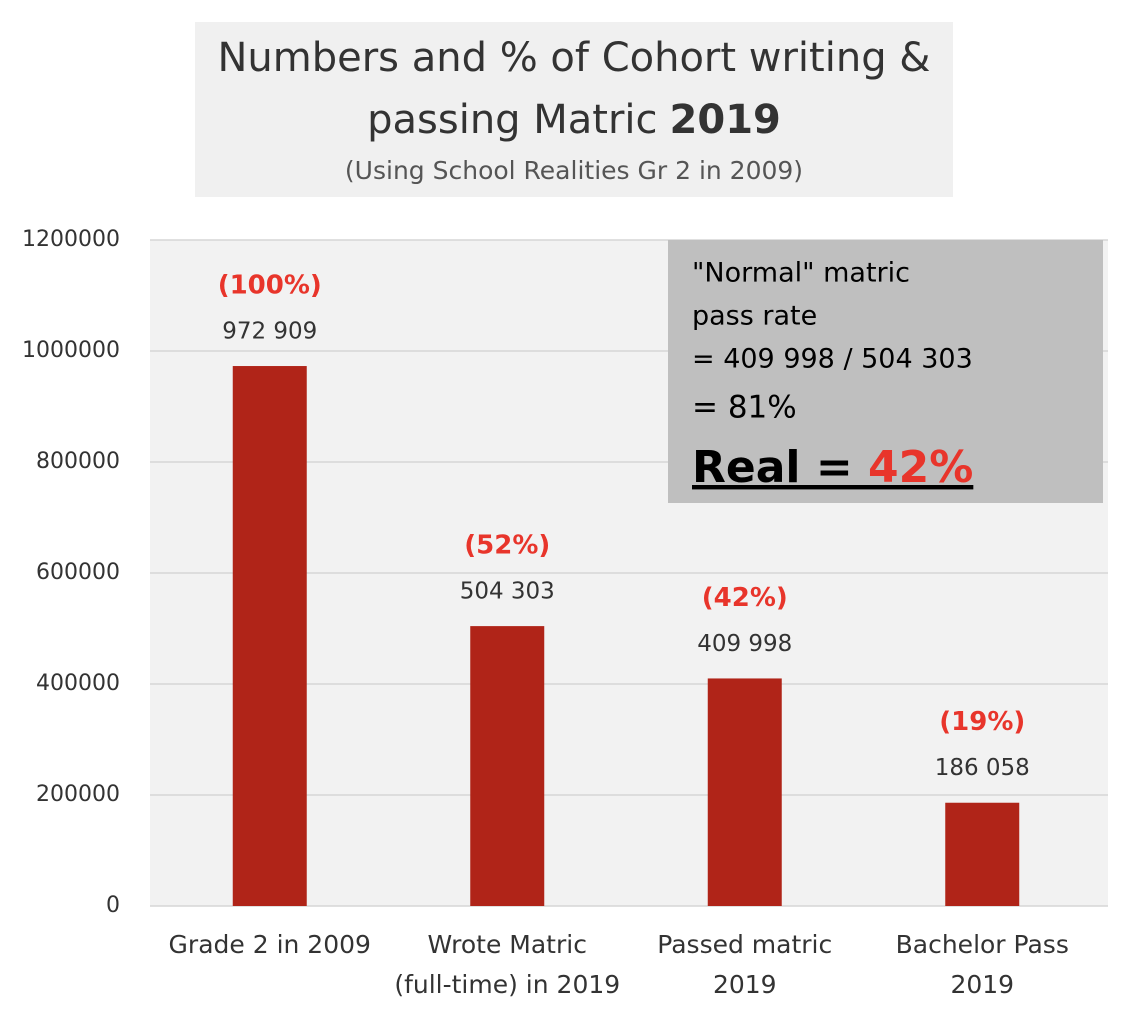 This screenshot has height=1020, width=1146. I want to click on value-label: 186 058, so click(982, 768).